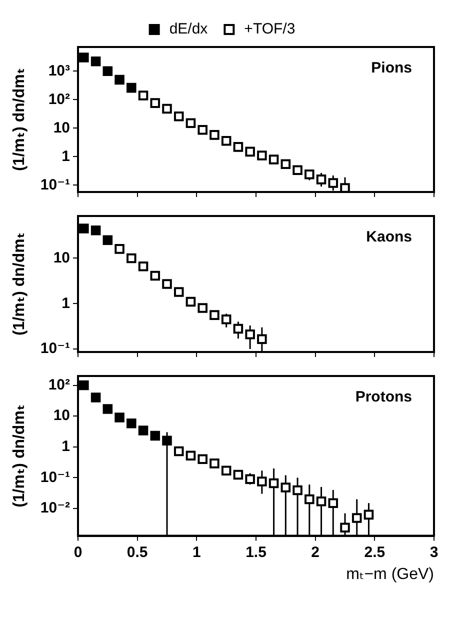  Describe the element at coordinates (315, 552) in the screenshot. I see `x-tick-label: 2` at that location.